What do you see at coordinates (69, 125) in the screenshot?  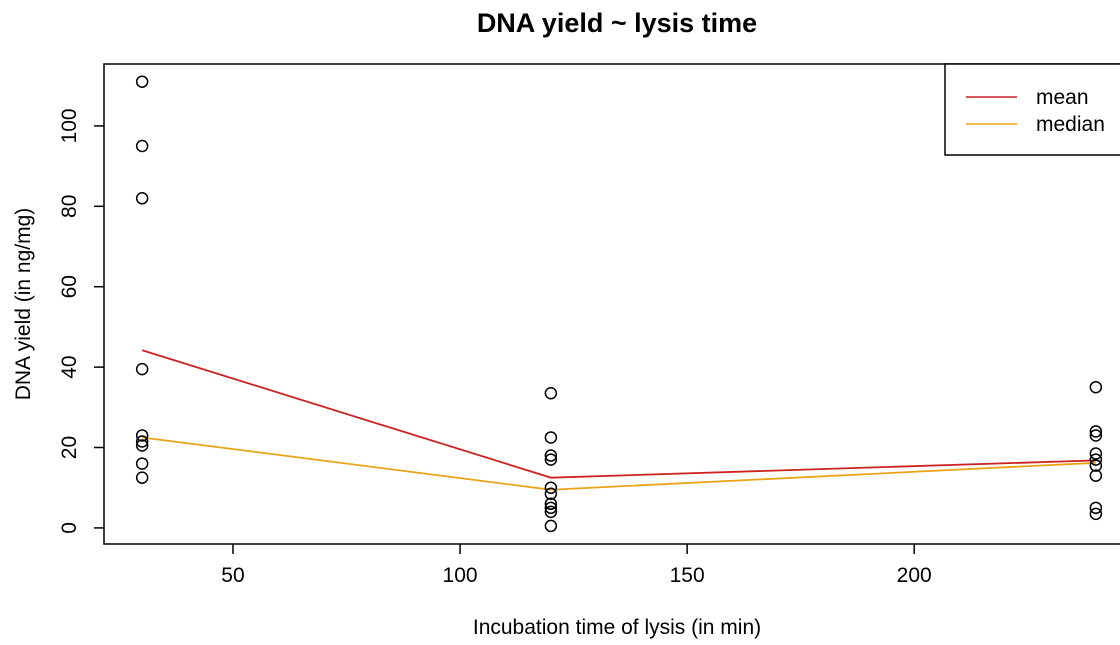 I see `y-tick-label-100: 100` at bounding box center [69, 125].